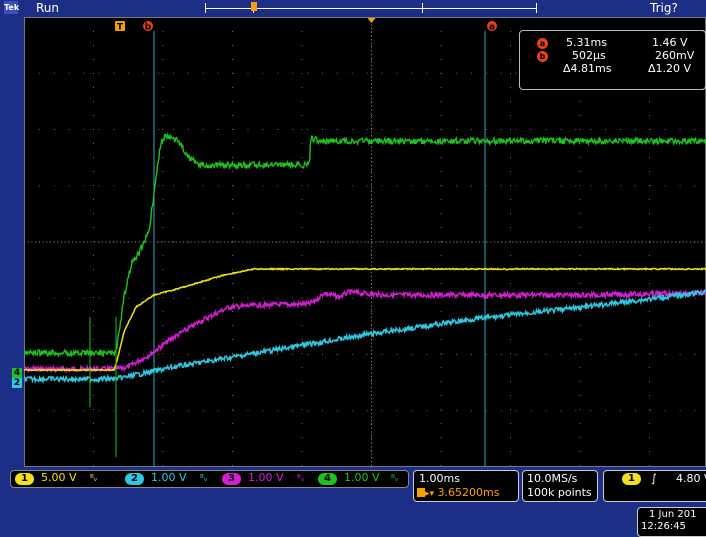 The height and width of the screenshot is (537, 706). Describe the element at coordinates (358, 478) in the screenshot. I see `ch4-scale: 4 1.00 V ᴮᵥ` at that location.